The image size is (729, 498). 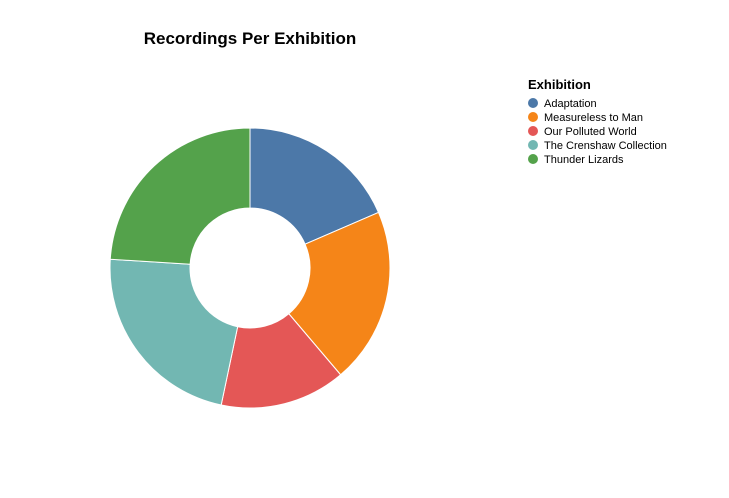 I want to click on legend-label-the-crenshaw-collection: The Crenshaw Collection, so click(x=605, y=146).